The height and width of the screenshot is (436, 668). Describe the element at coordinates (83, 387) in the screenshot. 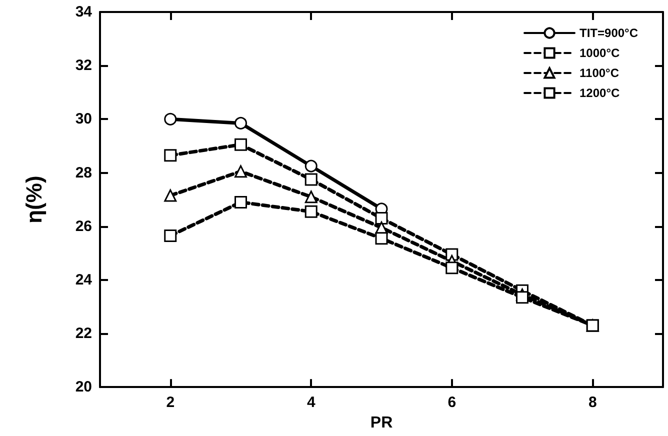

I see `y-tick-label: 20` at that location.